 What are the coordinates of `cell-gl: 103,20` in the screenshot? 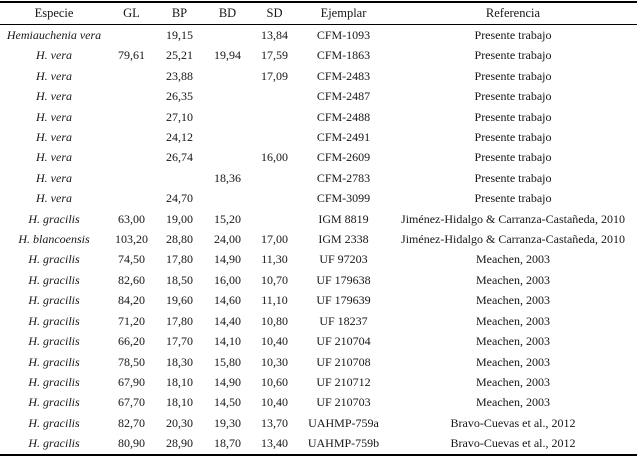 It's located at (131, 239).